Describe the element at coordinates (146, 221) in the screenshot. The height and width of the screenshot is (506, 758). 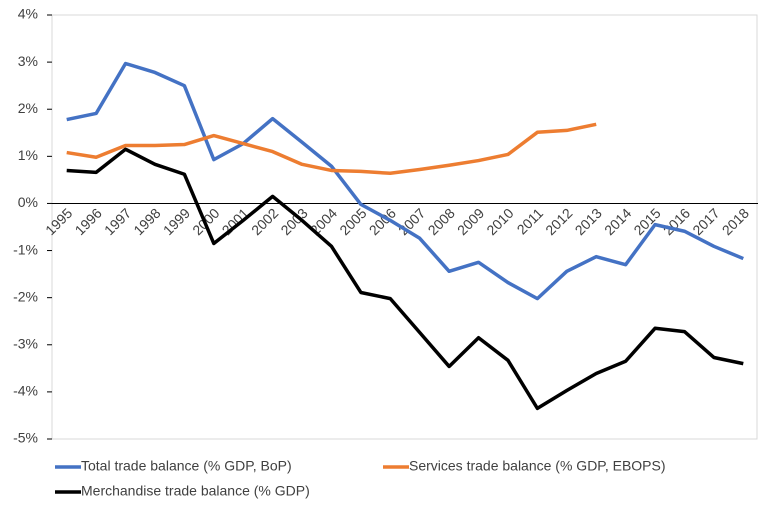
I see `x-tick-label: 1998` at that location.